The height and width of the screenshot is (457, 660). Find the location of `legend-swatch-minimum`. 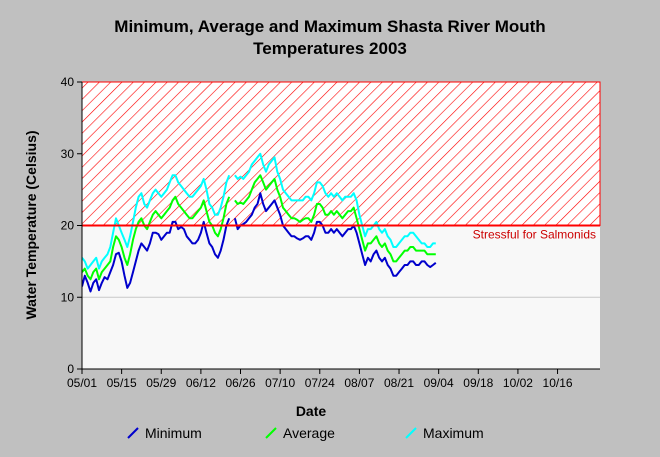

legend-swatch-minimum is located at coordinates (133, 433).